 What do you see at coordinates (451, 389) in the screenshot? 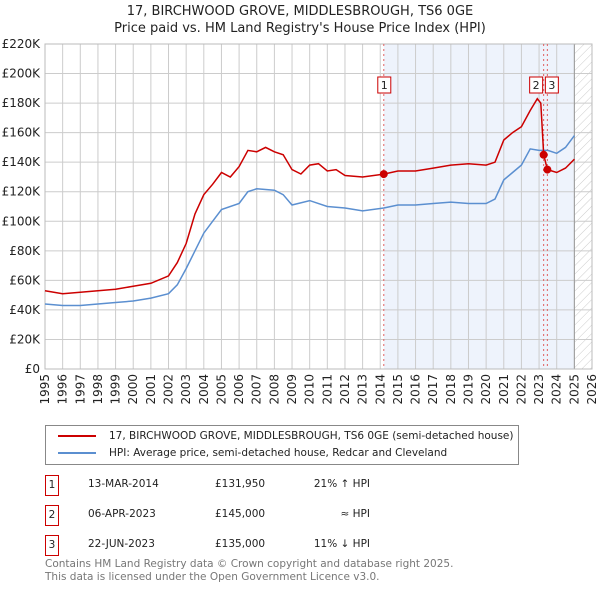
I see `x-tick-label: 2018` at bounding box center [451, 389].